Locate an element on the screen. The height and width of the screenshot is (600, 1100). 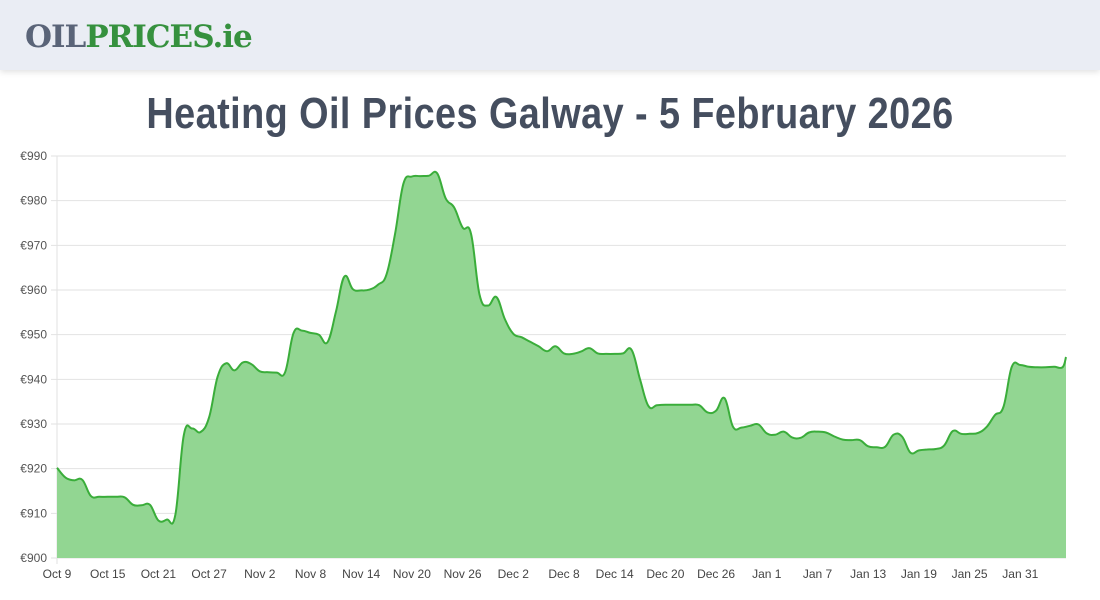
x-tick-label: Nov 8 is located at coordinates (311, 574).